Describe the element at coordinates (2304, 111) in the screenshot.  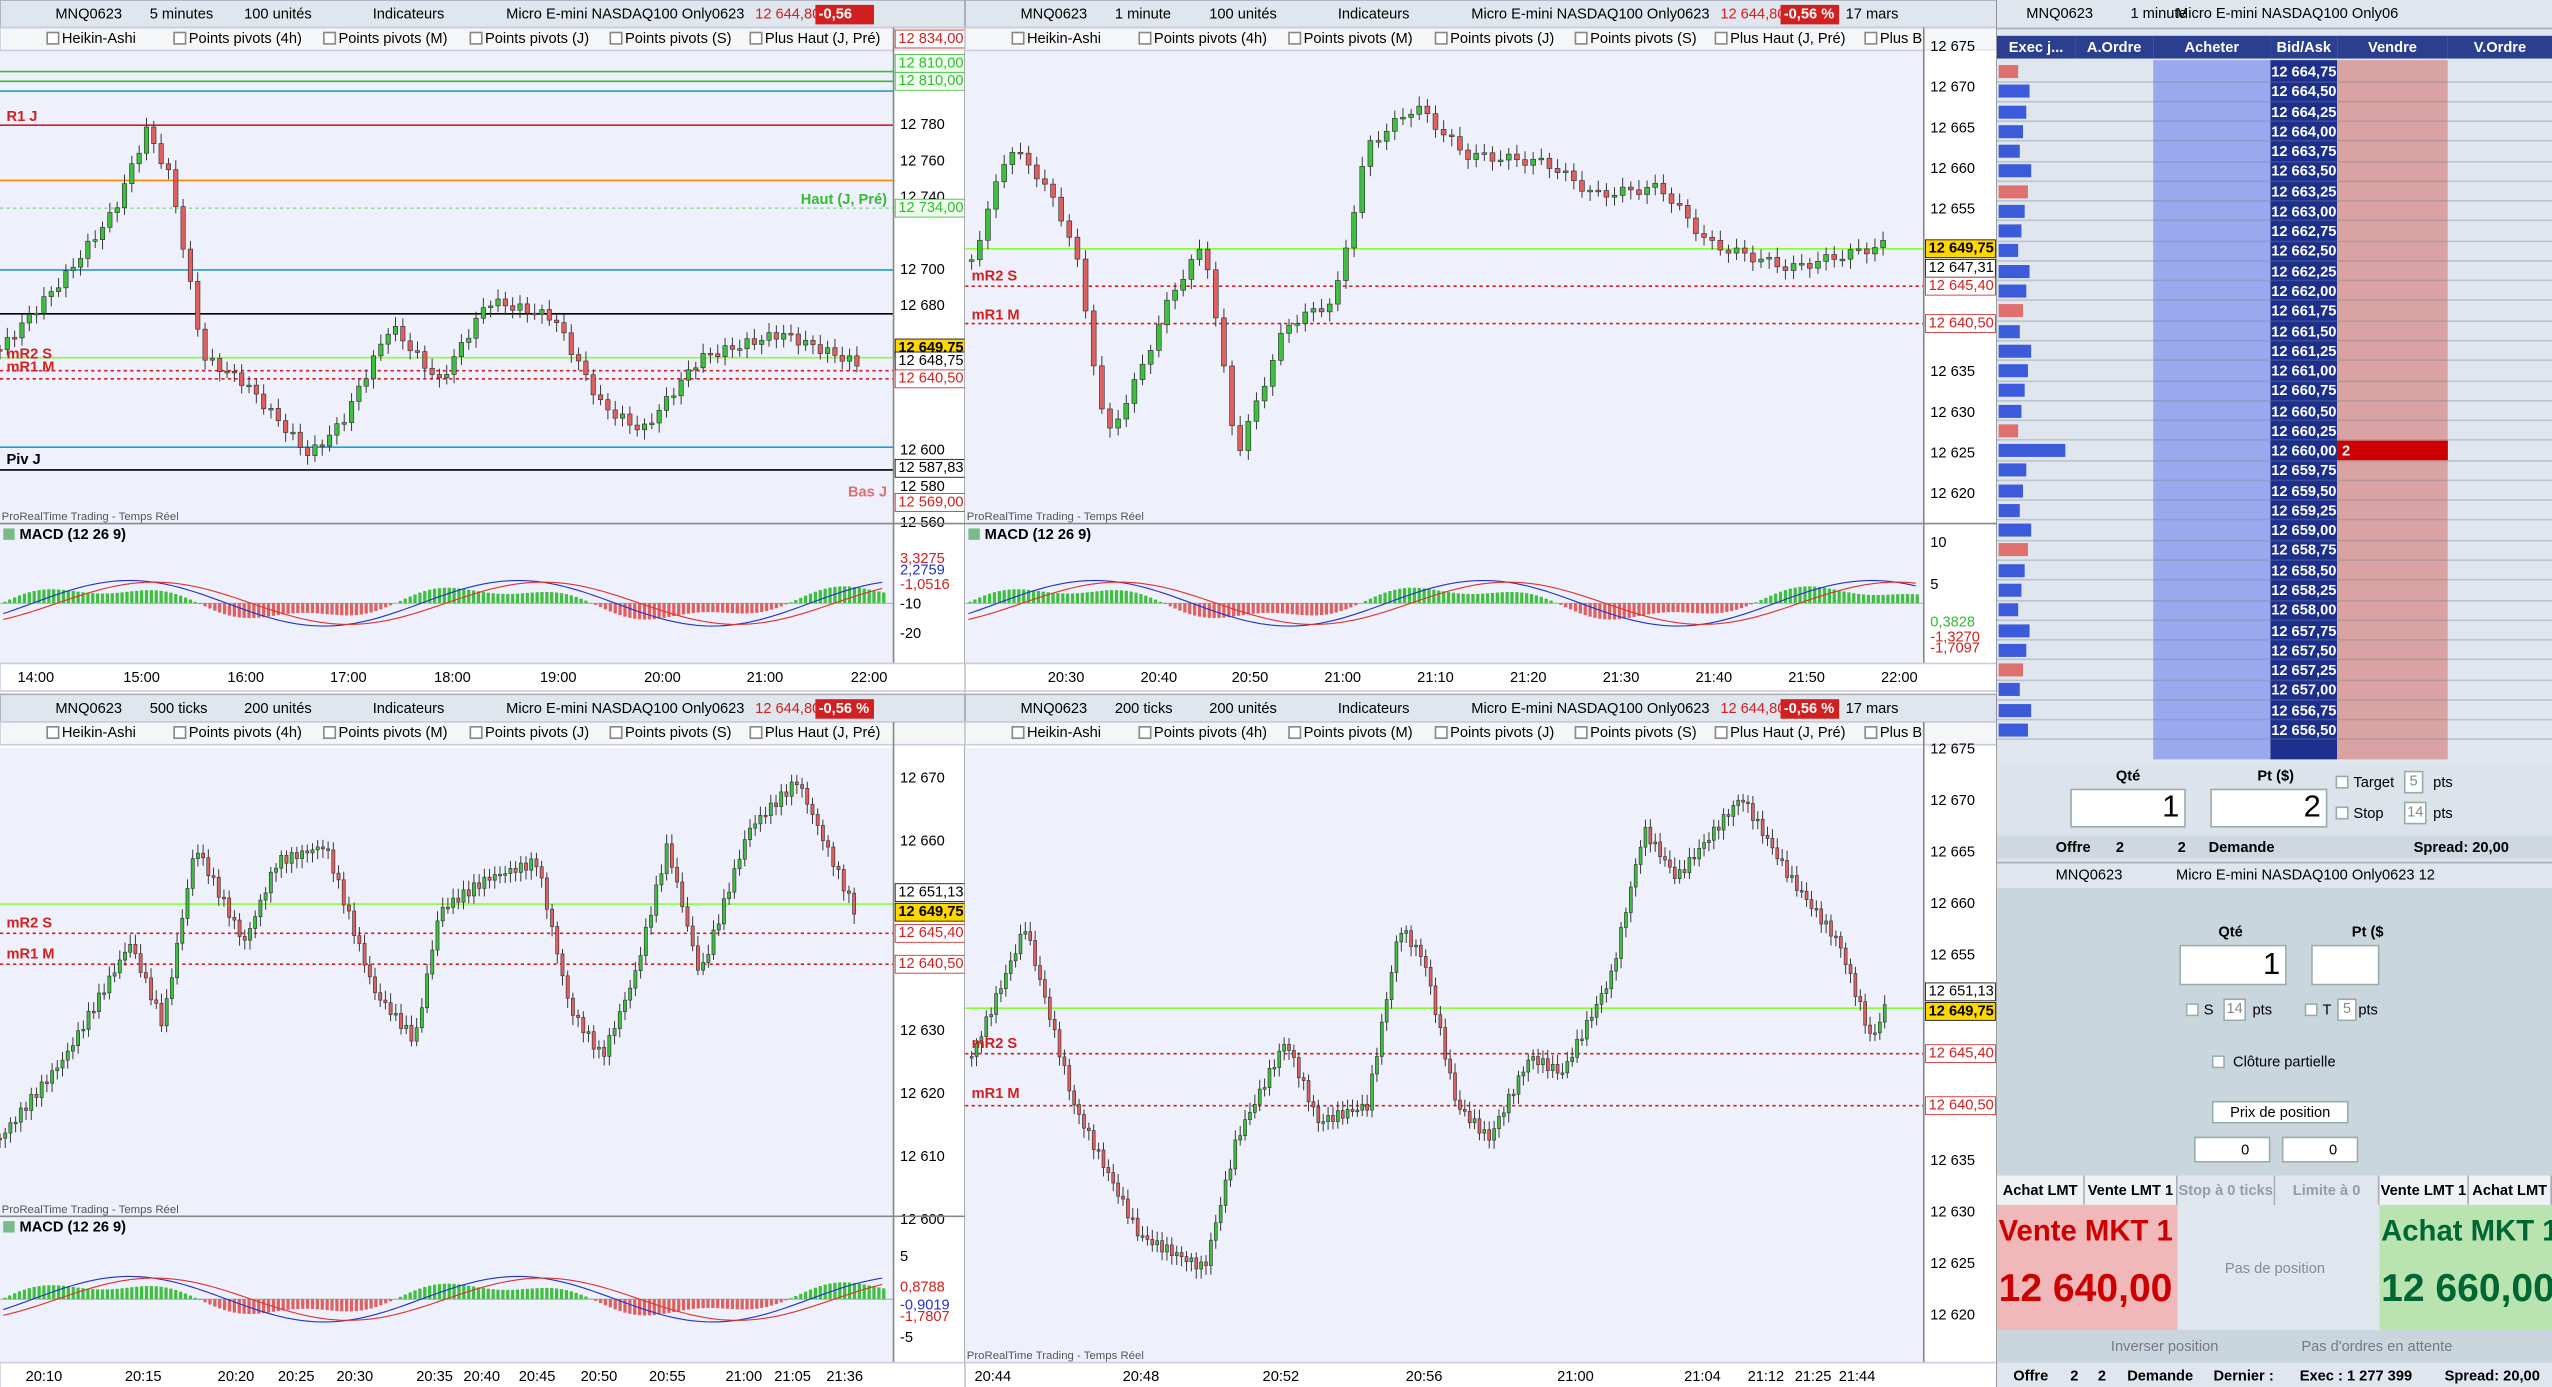
I see `price: 12 664,25` at that location.